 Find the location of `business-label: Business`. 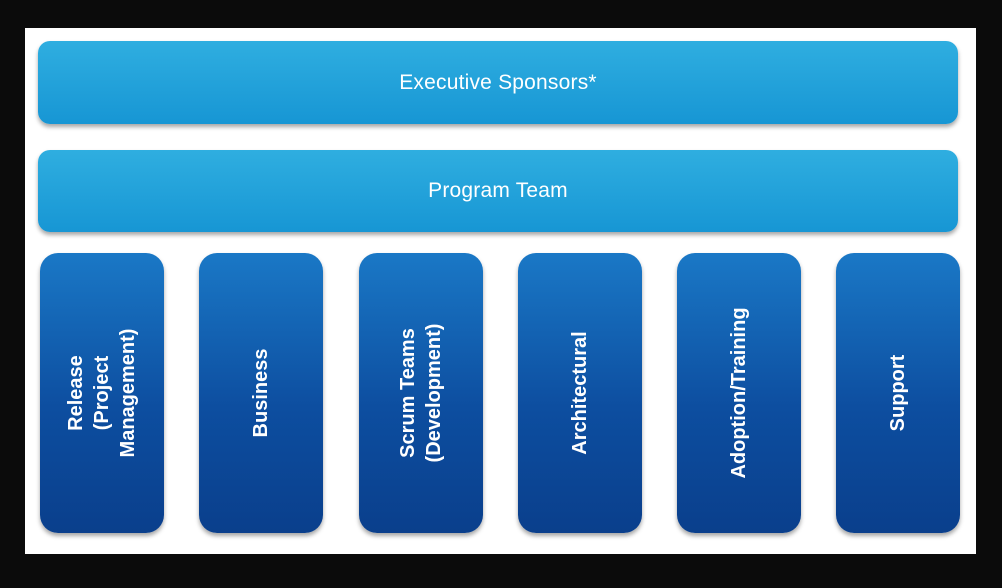

business-label: Business is located at coordinates (261, 393).